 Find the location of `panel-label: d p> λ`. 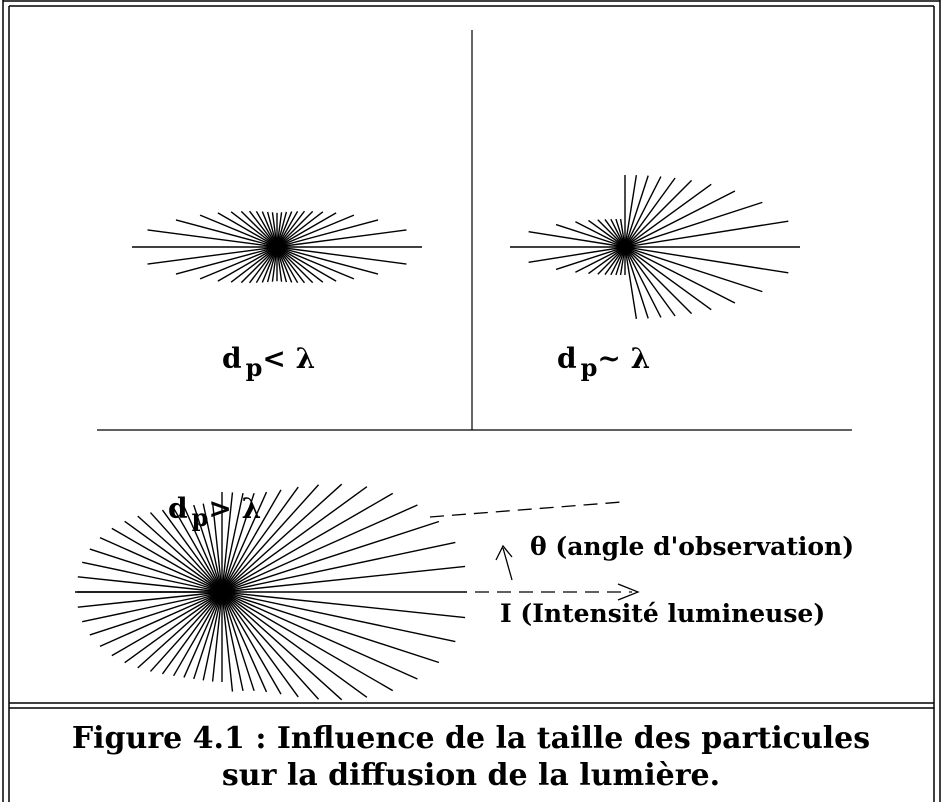

panel-label: d p> λ is located at coordinates (214, 512).